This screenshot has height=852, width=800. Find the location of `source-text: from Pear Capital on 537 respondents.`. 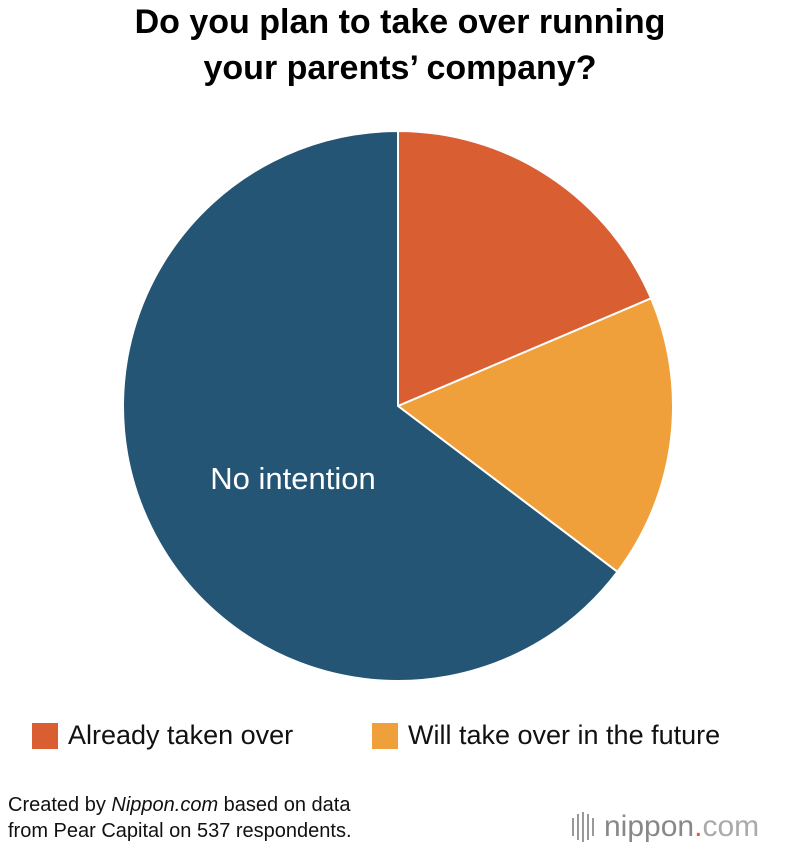

source-text: from Pear Capital on 537 respondents. is located at coordinates (180, 831).